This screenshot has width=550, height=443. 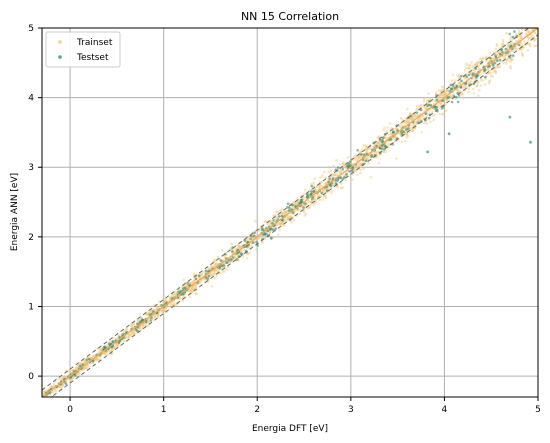 I want to click on legend-marker-trainset, so click(x=60, y=42).